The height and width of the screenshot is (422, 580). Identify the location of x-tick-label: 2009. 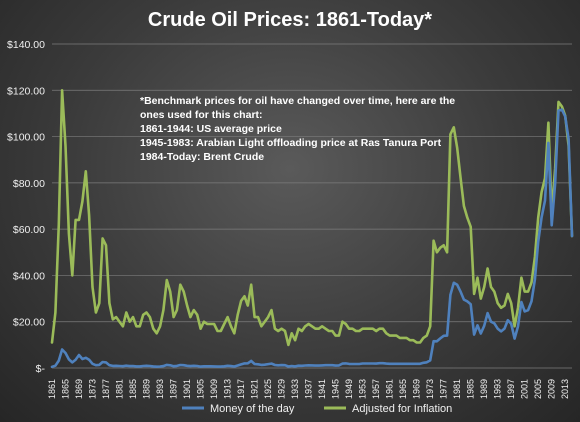
(552, 389).